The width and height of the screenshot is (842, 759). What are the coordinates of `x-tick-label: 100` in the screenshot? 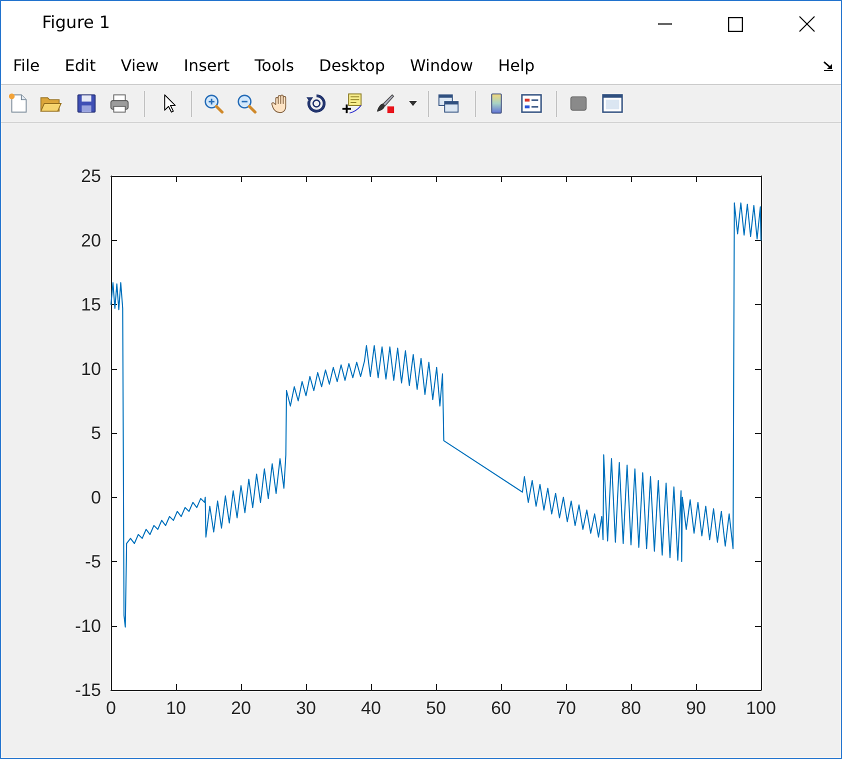 It's located at (761, 708).